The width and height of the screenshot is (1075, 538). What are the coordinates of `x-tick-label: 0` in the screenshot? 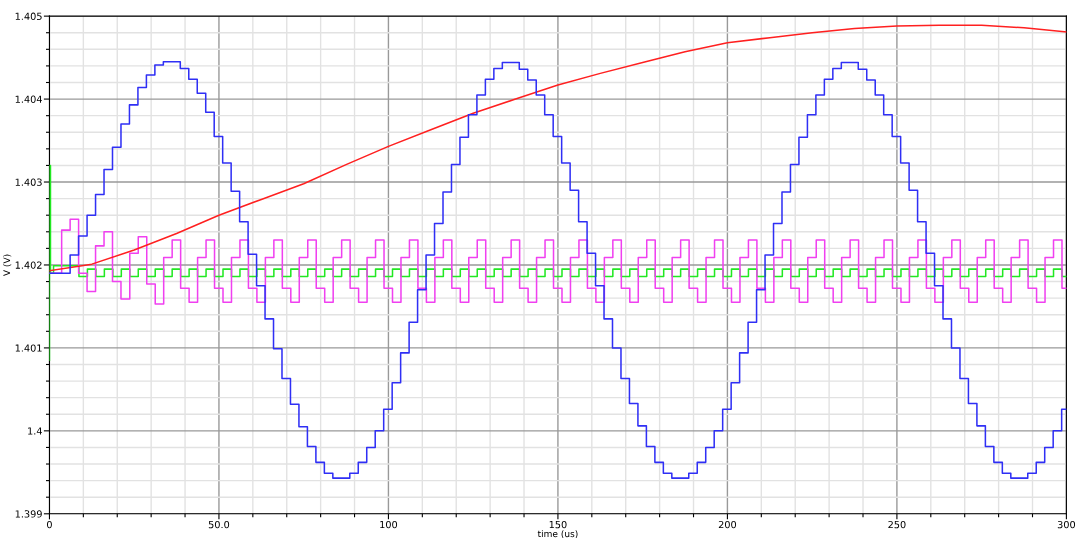 It's located at (49, 524).